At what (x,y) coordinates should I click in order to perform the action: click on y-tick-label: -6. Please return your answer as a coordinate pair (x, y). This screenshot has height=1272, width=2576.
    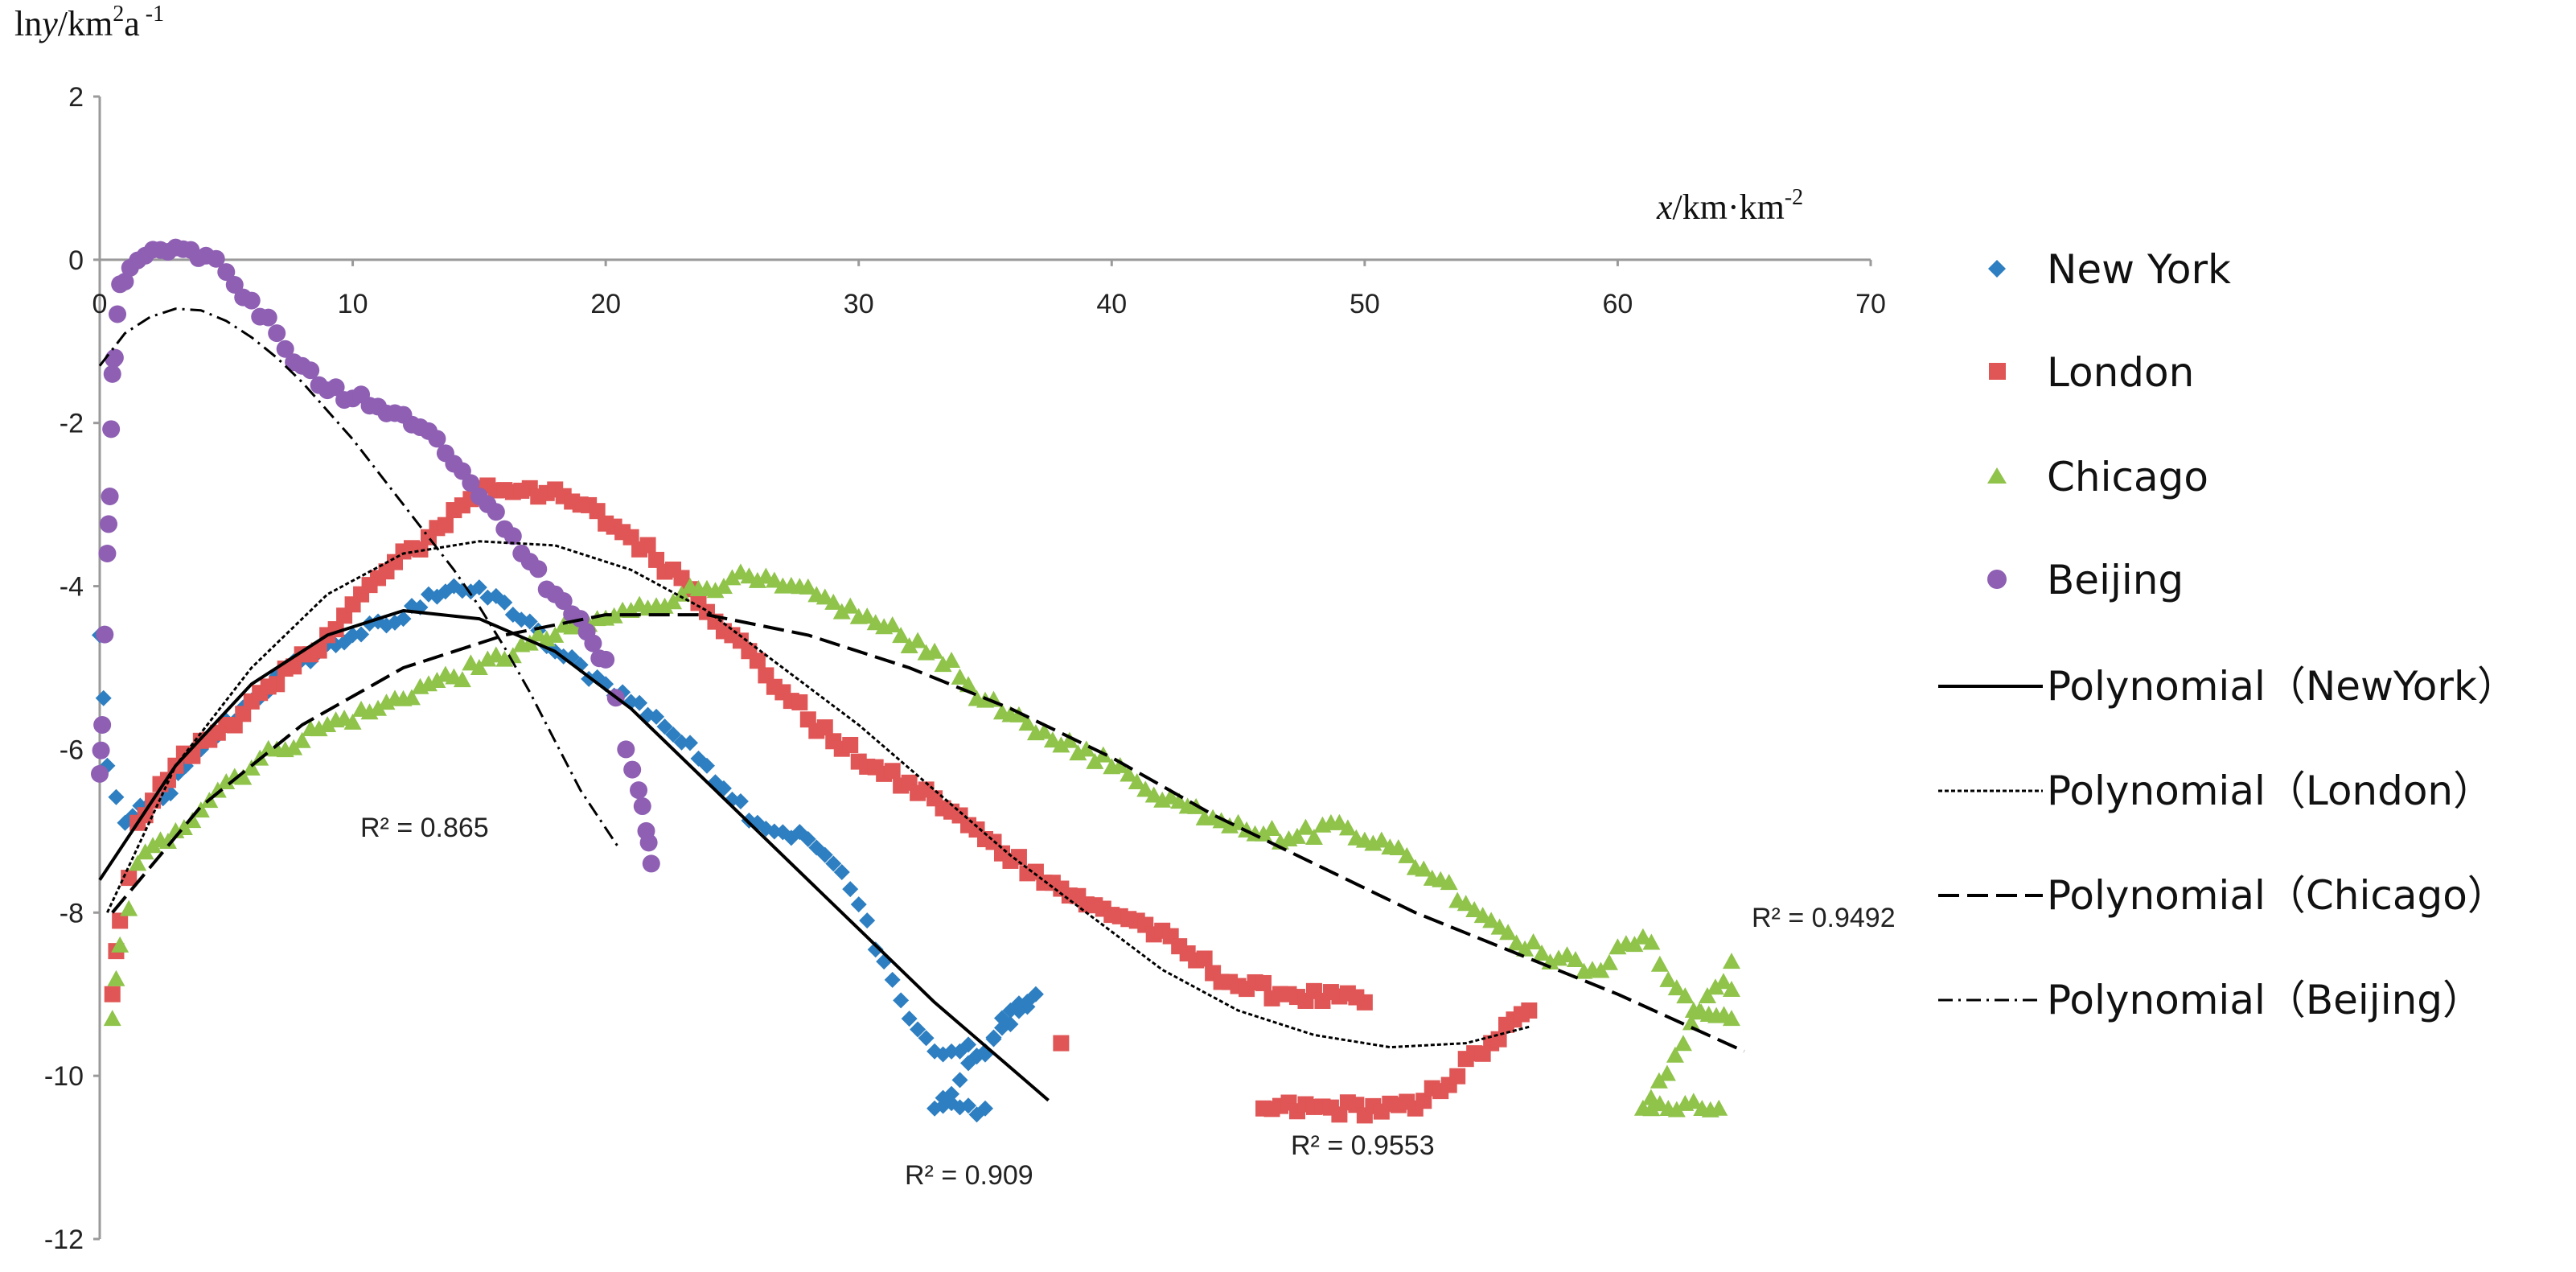
    Looking at the image, I should click on (72, 750).